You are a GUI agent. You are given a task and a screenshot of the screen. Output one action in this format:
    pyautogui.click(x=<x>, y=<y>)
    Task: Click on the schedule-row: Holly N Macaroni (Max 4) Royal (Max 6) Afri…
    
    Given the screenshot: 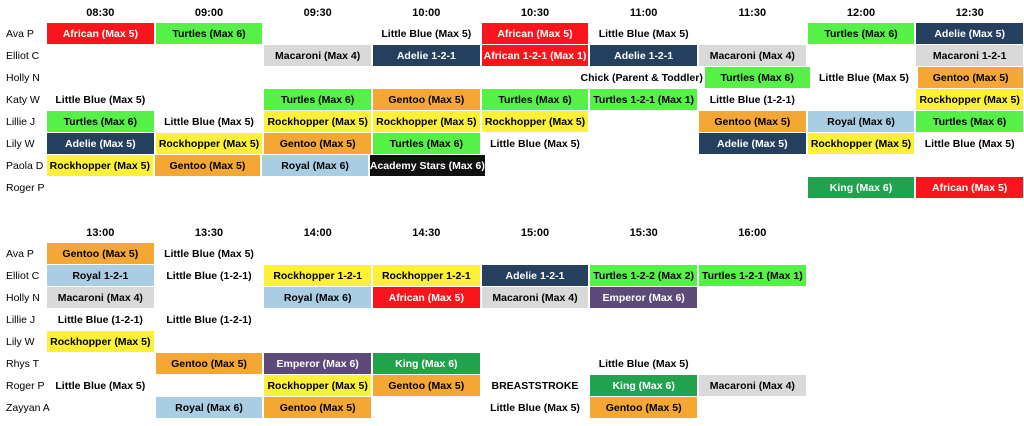 What is the action you would take?
    pyautogui.click(x=512, y=298)
    